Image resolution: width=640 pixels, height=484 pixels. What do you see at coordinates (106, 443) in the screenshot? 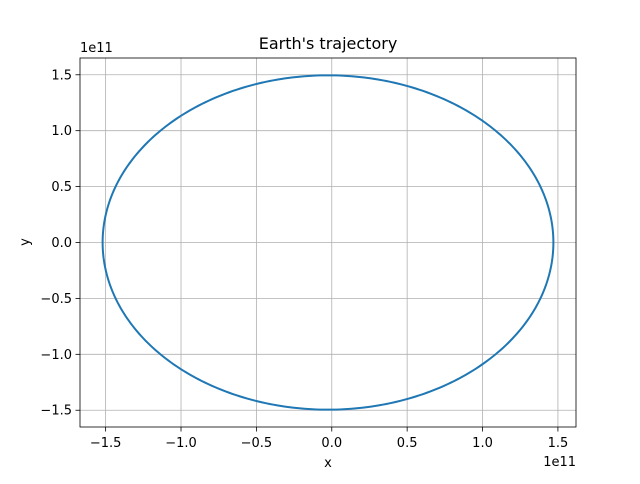
I see `x-tick-label: −1.5` at bounding box center [106, 443].